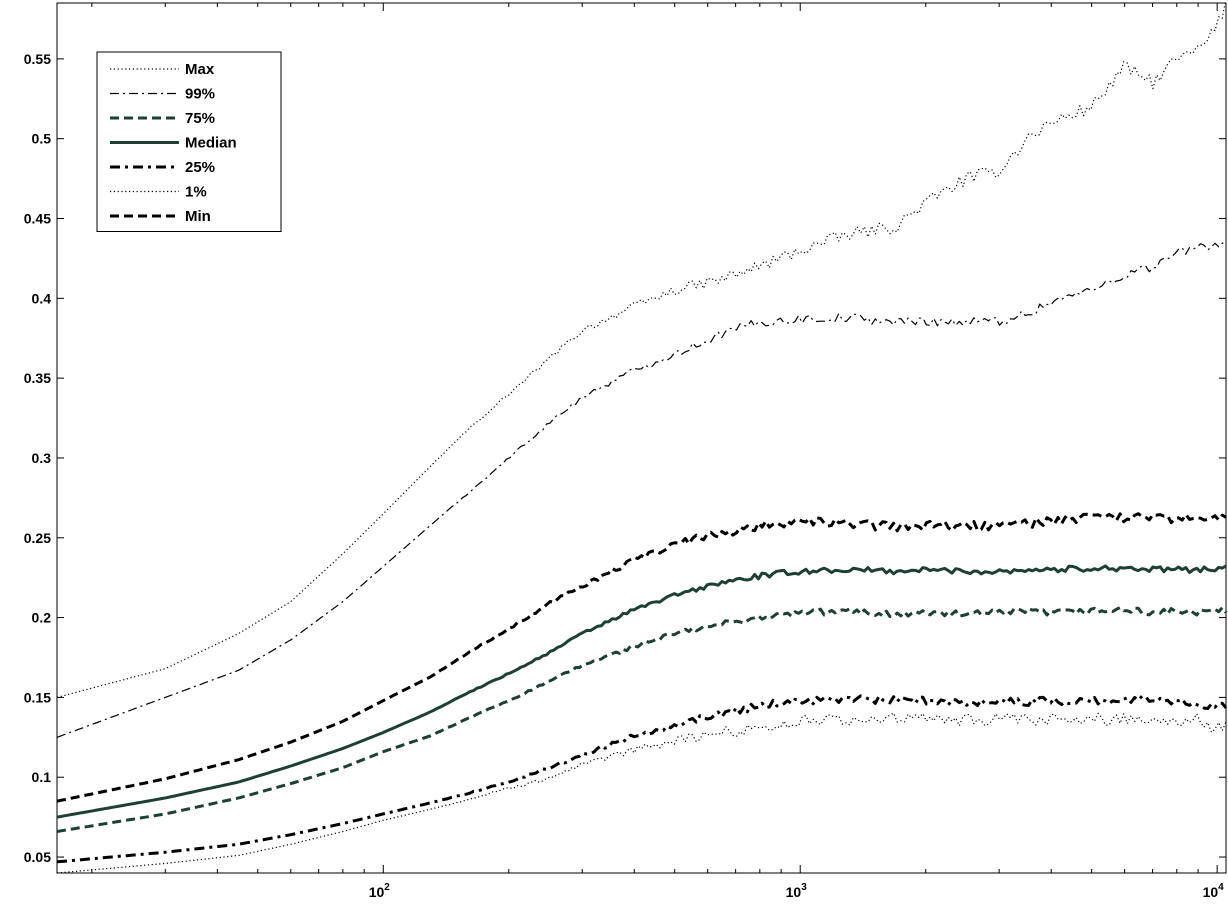 Image resolution: width=1228 pixels, height=906 pixels. I want to click on legend-label: Median, so click(211, 143).